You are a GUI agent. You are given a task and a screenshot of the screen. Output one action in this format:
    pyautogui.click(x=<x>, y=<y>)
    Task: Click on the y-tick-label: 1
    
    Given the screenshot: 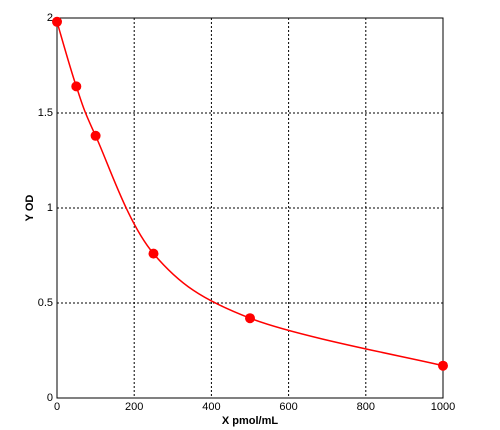 What is the action you would take?
    pyautogui.click(x=50, y=208)
    